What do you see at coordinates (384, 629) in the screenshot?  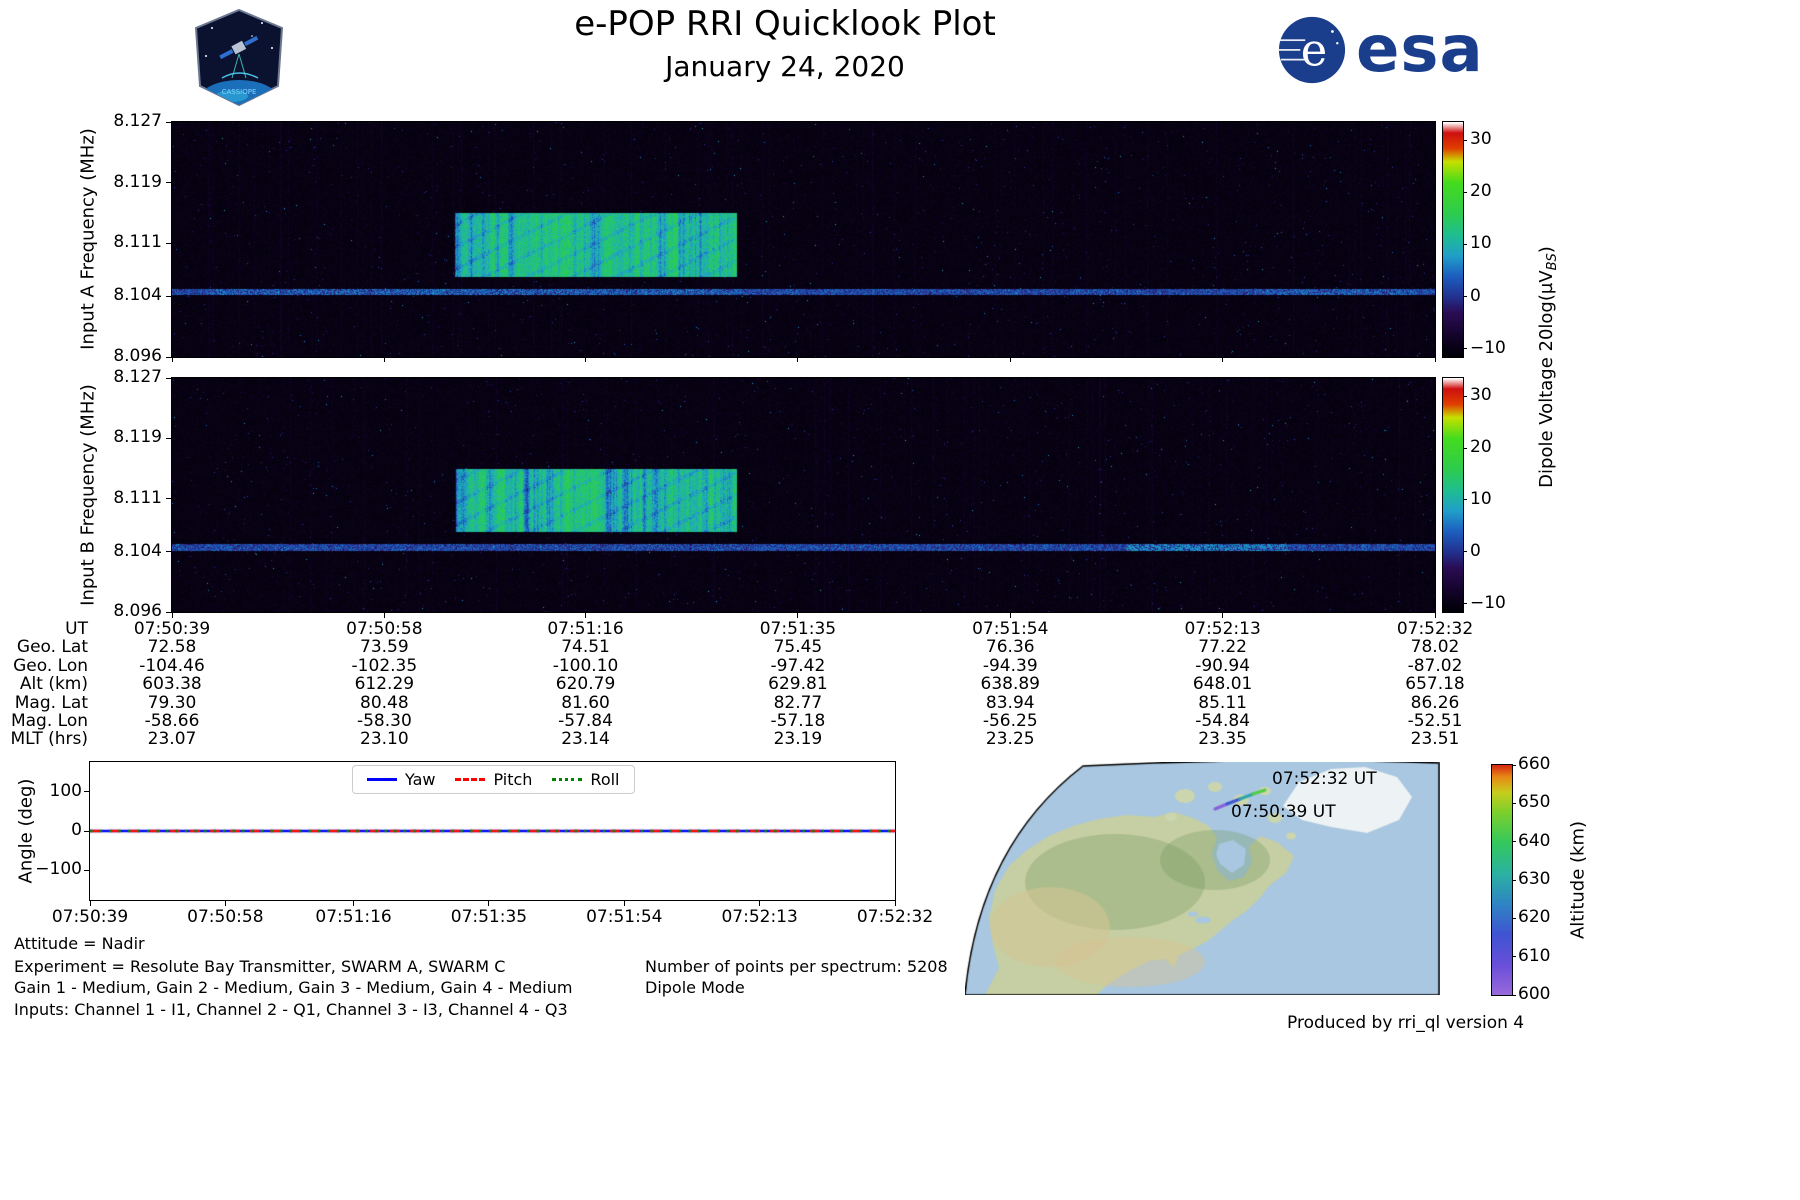 I see `ephemeris-value: 07:50:58` at bounding box center [384, 629].